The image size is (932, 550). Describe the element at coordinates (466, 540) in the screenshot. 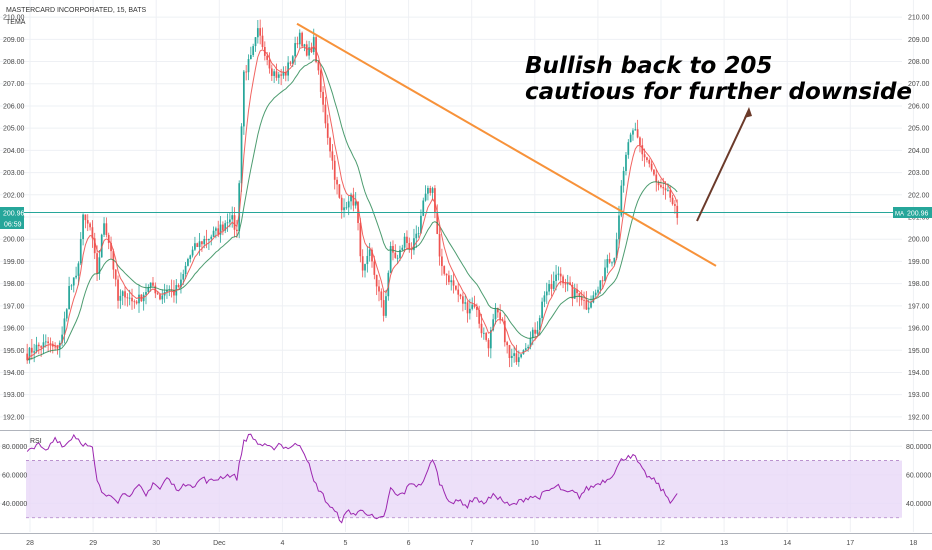

I see `time-axis: 28 29 30 Dec 4 5 6 7 10 11 12 13 14 17 18` at that location.